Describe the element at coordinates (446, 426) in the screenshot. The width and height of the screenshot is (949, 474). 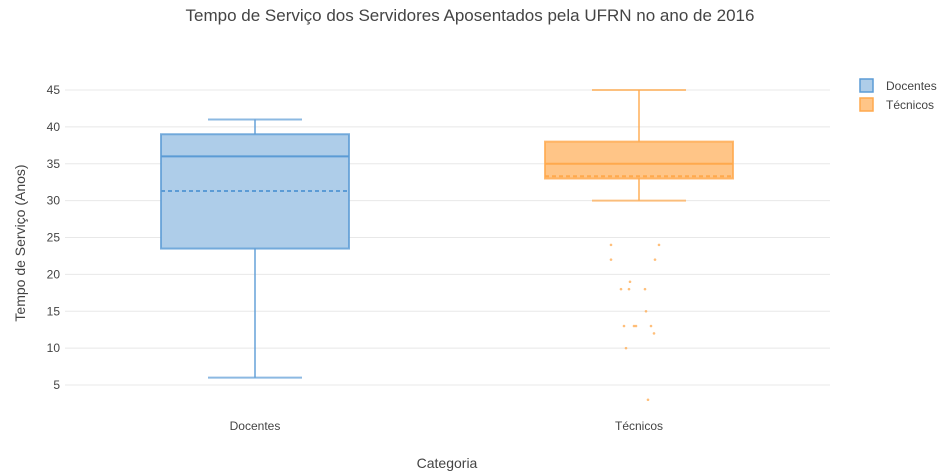
I see `x-axis-ticks: Docentes Técnicos` at that location.